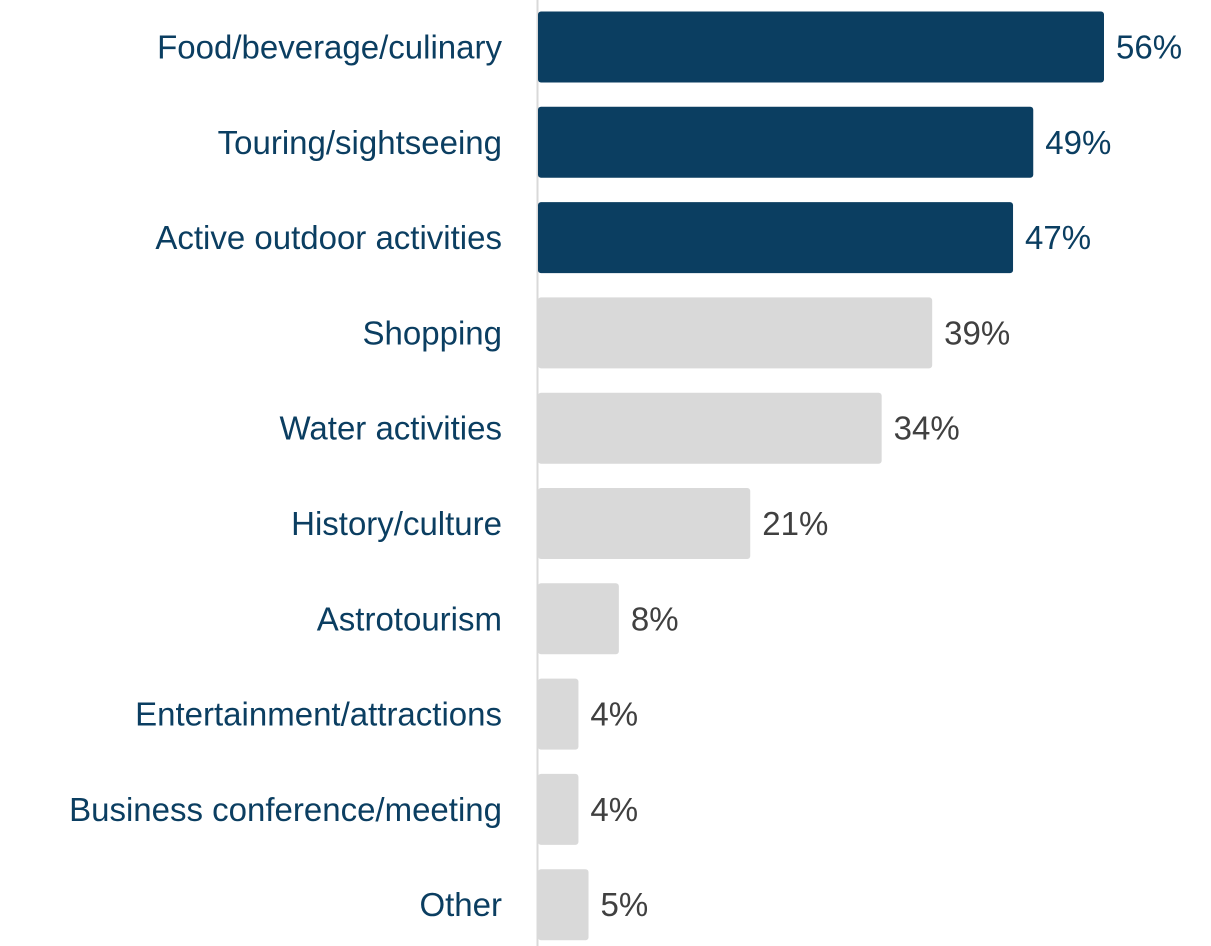  Describe the element at coordinates (409, 618) in the screenshot. I see `category-label-6: Astrotourism` at that location.